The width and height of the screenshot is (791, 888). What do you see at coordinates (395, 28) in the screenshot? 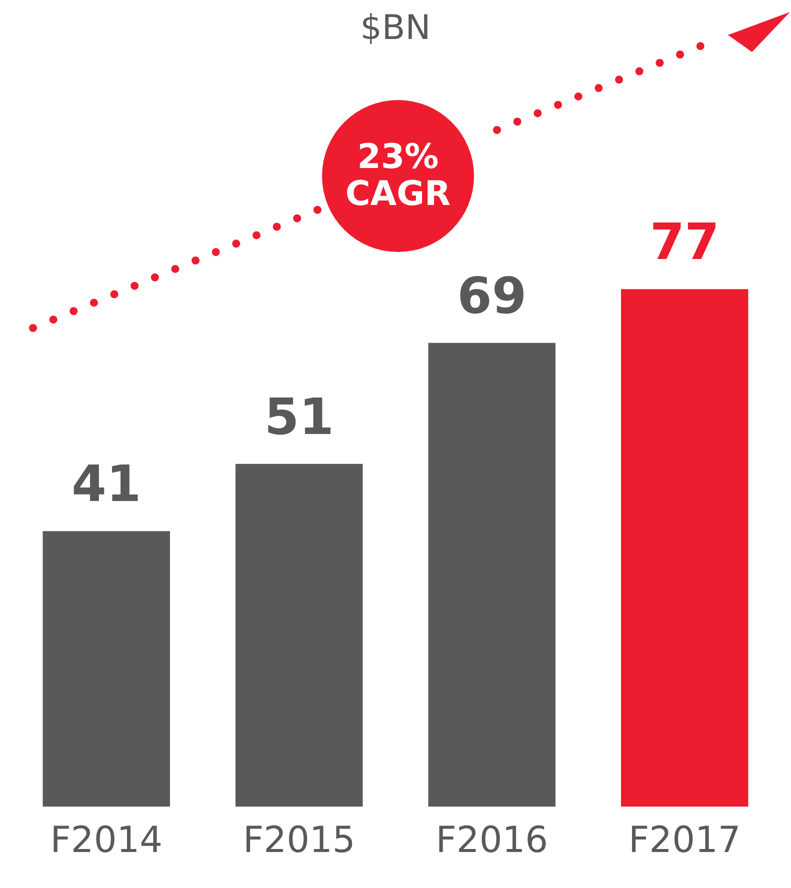
I see `chart-title: $BN` at bounding box center [395, 28].